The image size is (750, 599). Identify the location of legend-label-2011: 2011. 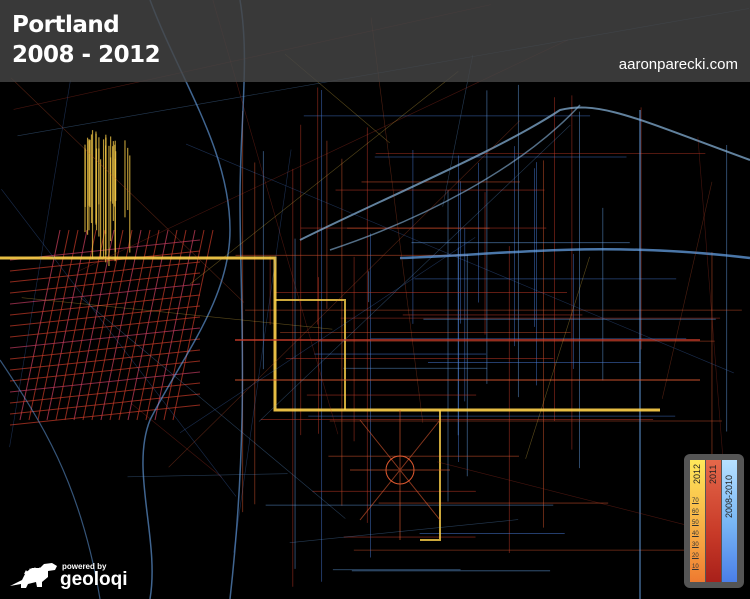
(713, 474).